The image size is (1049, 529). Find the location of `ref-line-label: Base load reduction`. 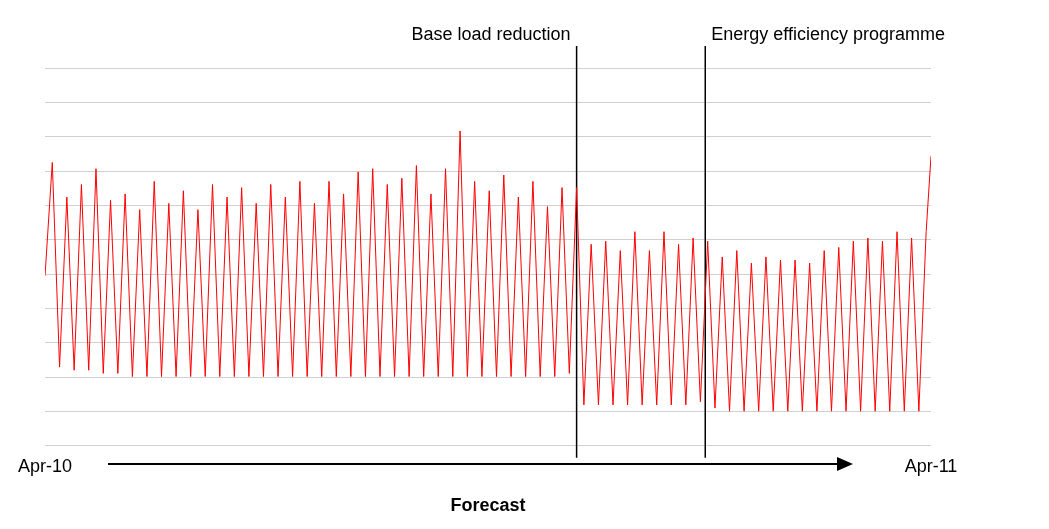

ref-line-label: Base load reduction is located at coordinates (491, 33).